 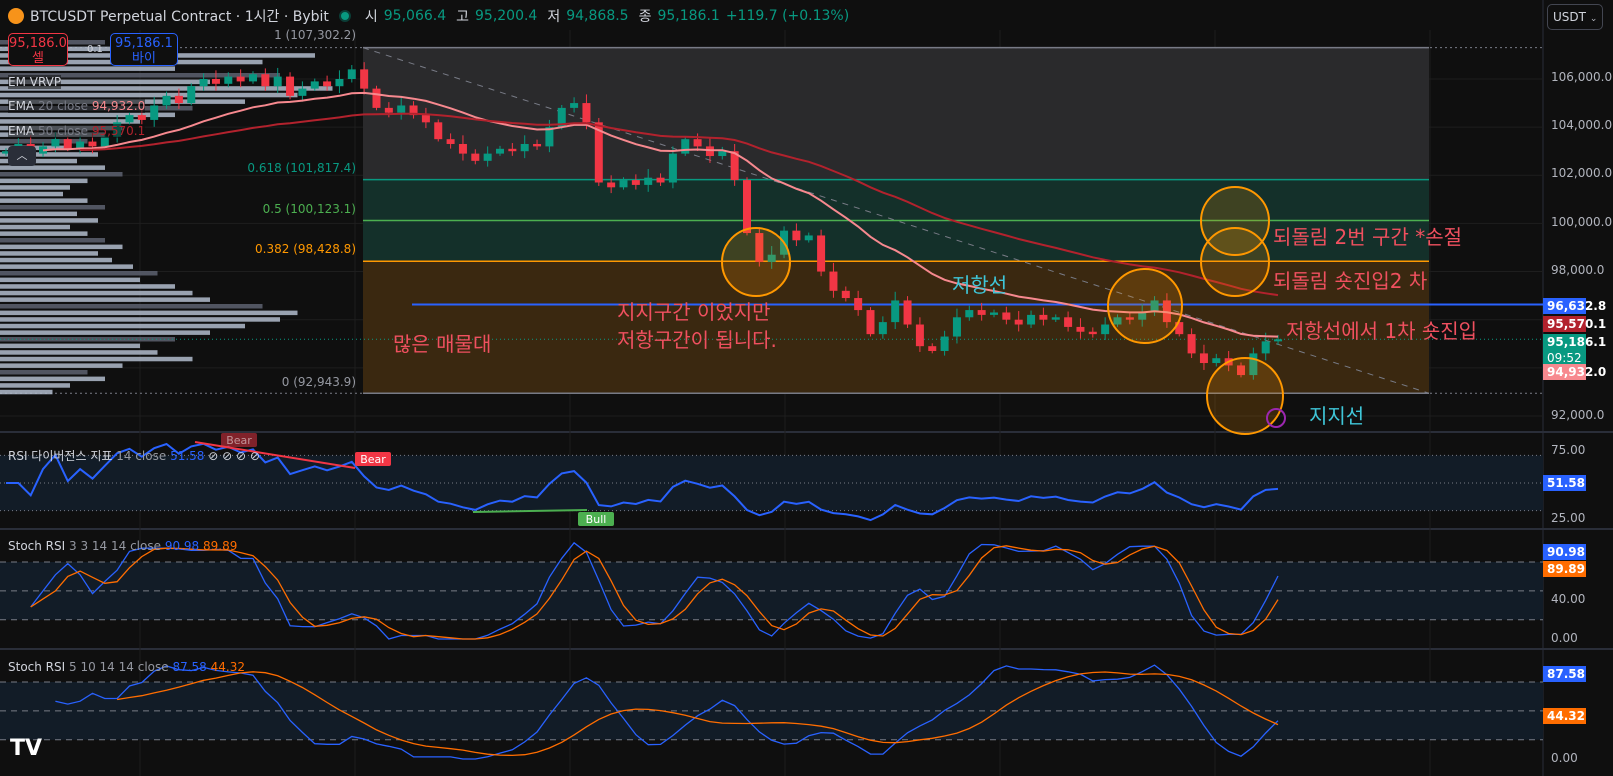 I want to click on legend-ema50: EMA 50 close 95,570.1, so click(x=77, y=131).